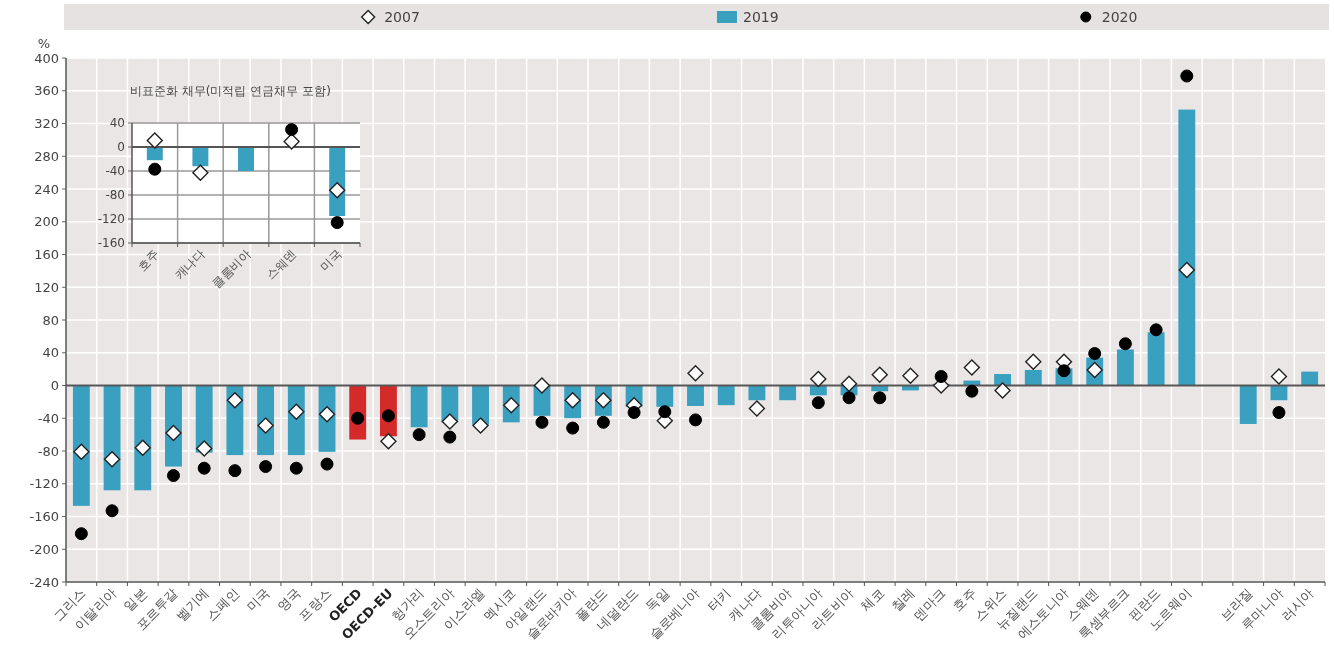 Image resolution: width=1334 pixels, height=664 pixels. Describe the element at coordinates (1119, 17) in the screenshot. I see `legend-label: 2020` at that location.